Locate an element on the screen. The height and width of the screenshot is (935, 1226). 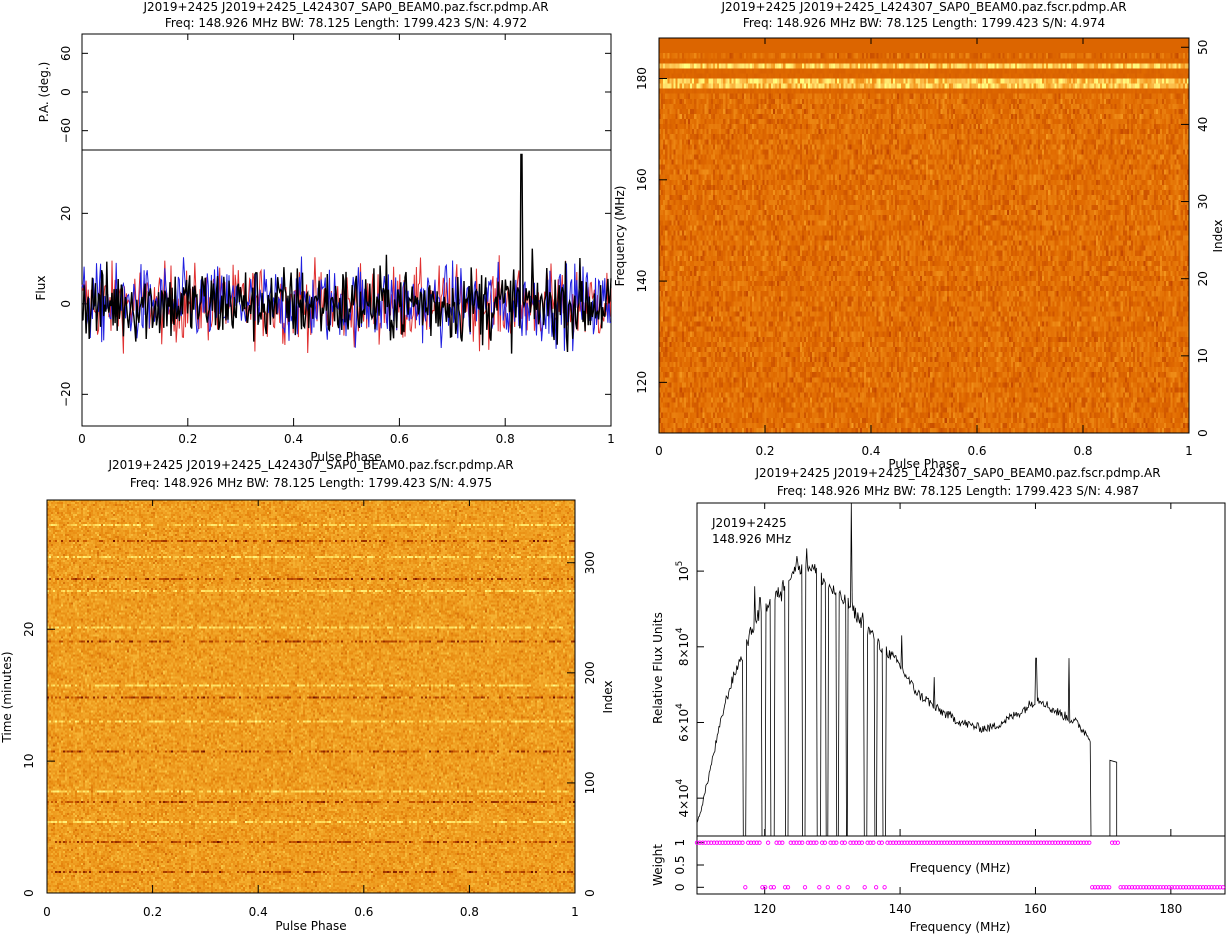
source-annotation: J2019+2425 is located at coordinates (749, 523).